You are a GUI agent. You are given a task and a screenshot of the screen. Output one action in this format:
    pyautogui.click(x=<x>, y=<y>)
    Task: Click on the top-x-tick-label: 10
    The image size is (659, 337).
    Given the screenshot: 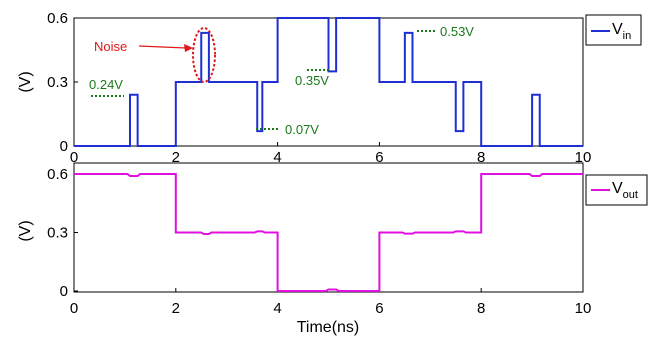 What is the action you would take?
    pyautogui.click(x=583, y=157)
    